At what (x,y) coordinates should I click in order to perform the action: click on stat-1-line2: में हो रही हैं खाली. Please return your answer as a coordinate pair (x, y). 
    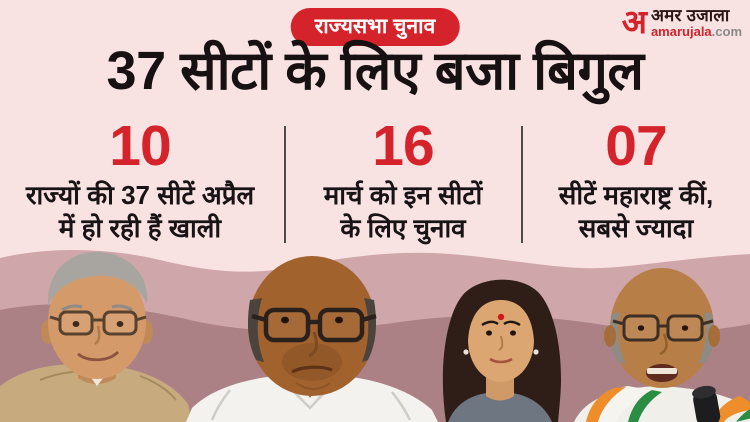
    Looking at the image, I should click on (140, 227).